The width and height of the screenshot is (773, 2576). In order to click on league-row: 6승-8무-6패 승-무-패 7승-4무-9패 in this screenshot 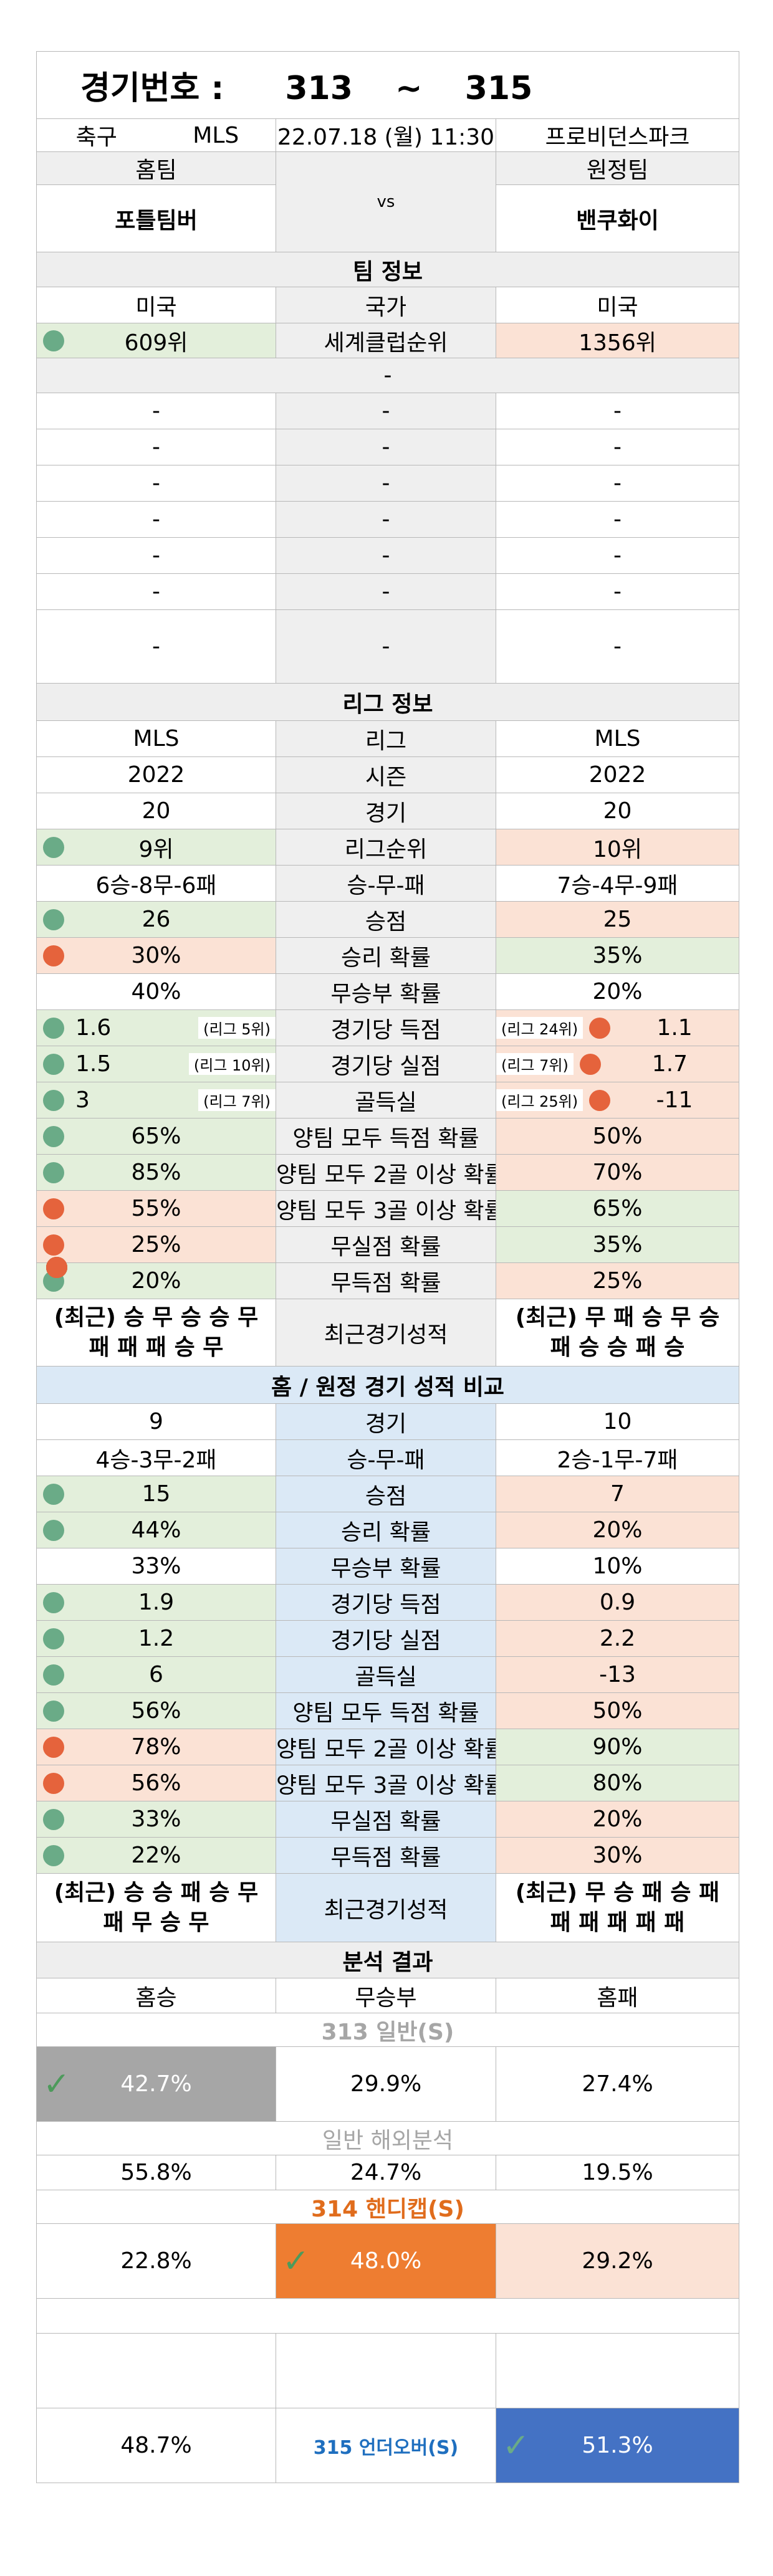, I will do `click(387, 883)`.